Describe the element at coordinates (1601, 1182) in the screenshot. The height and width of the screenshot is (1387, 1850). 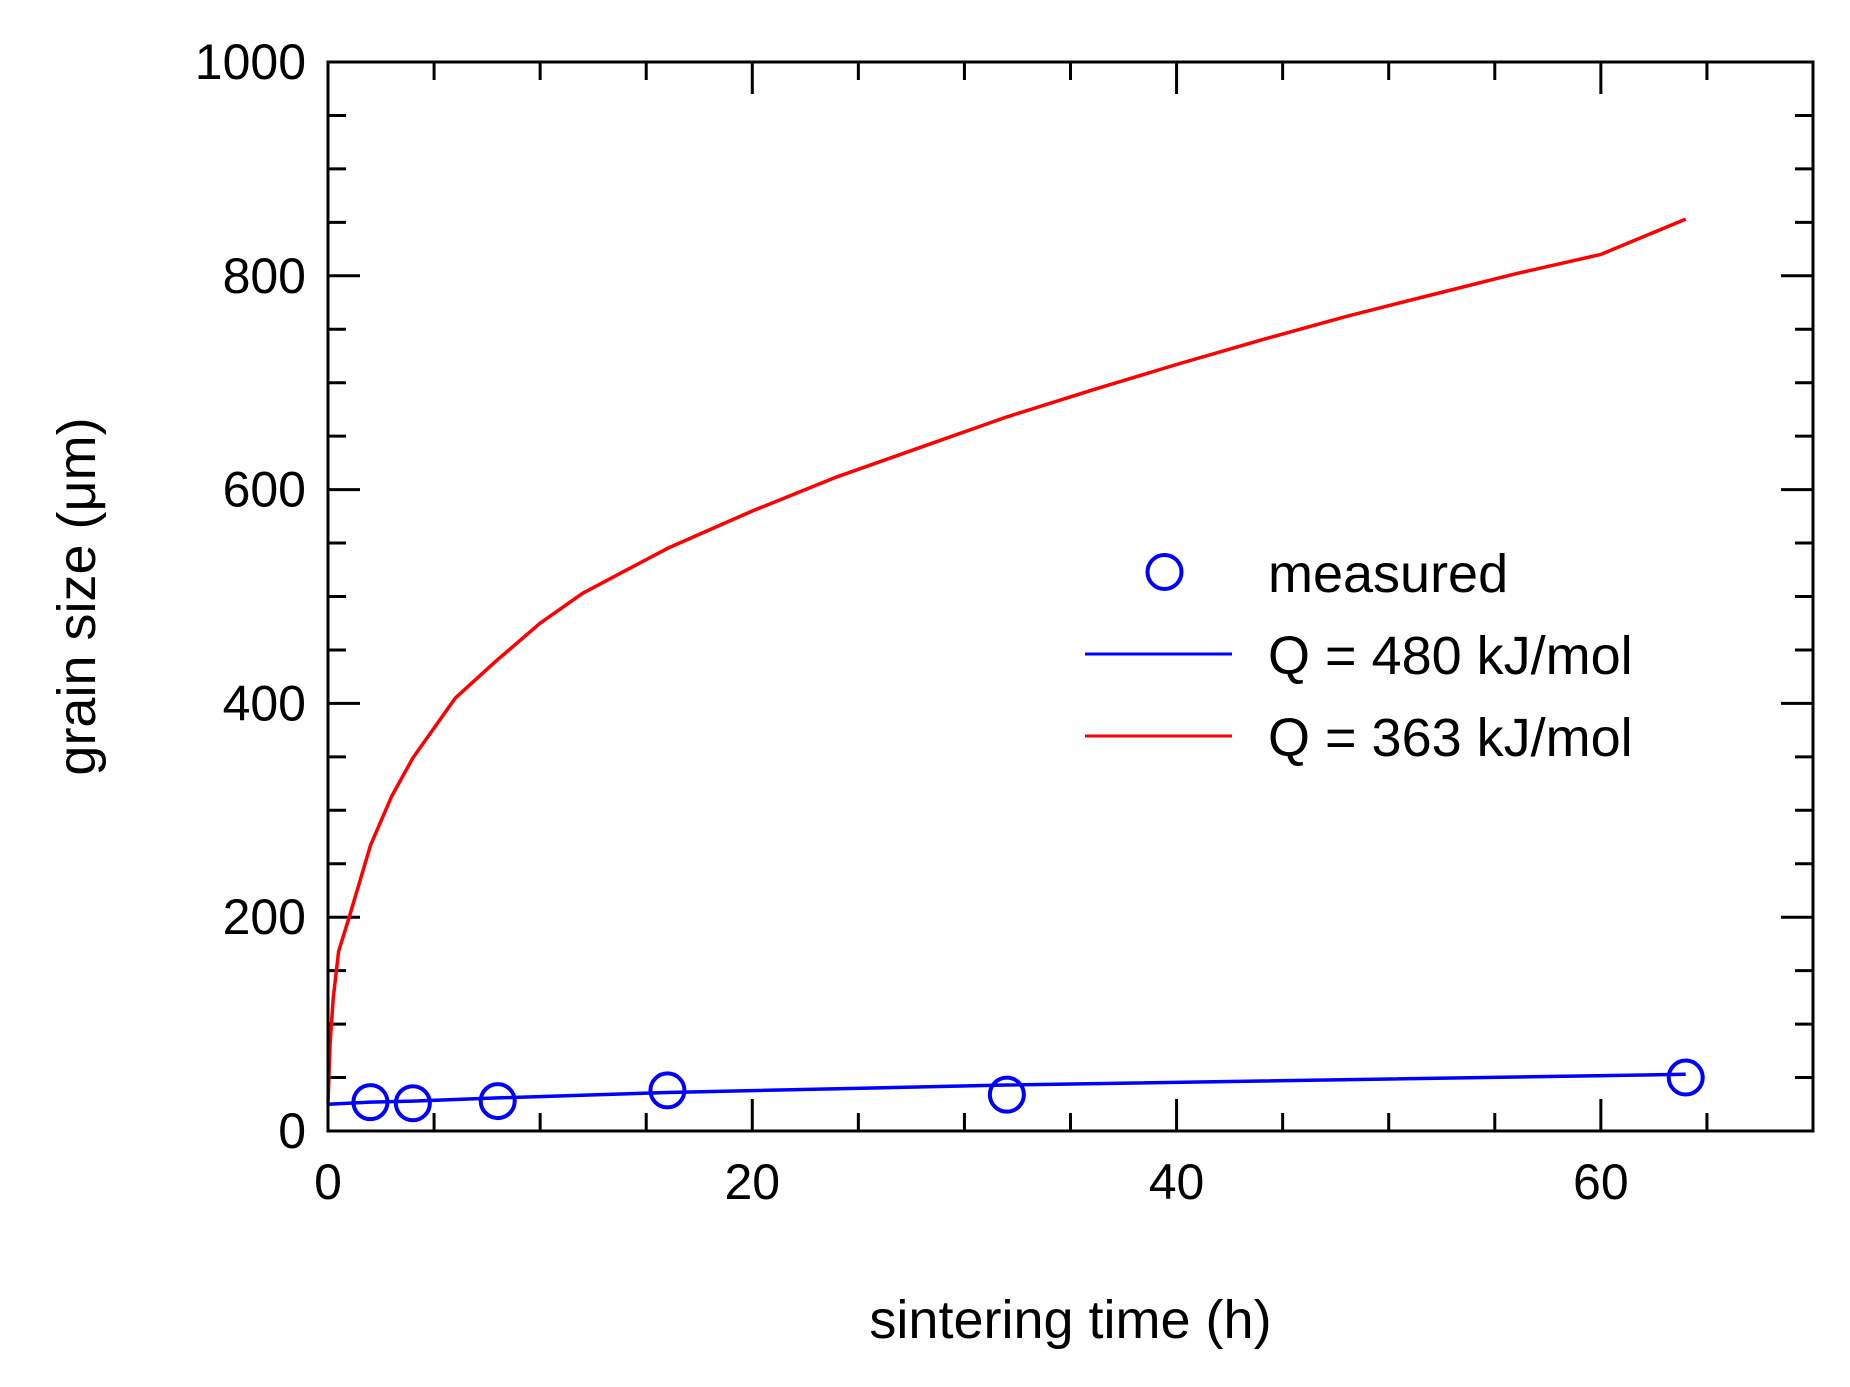
I see `x-tick-label: 60` at that location.